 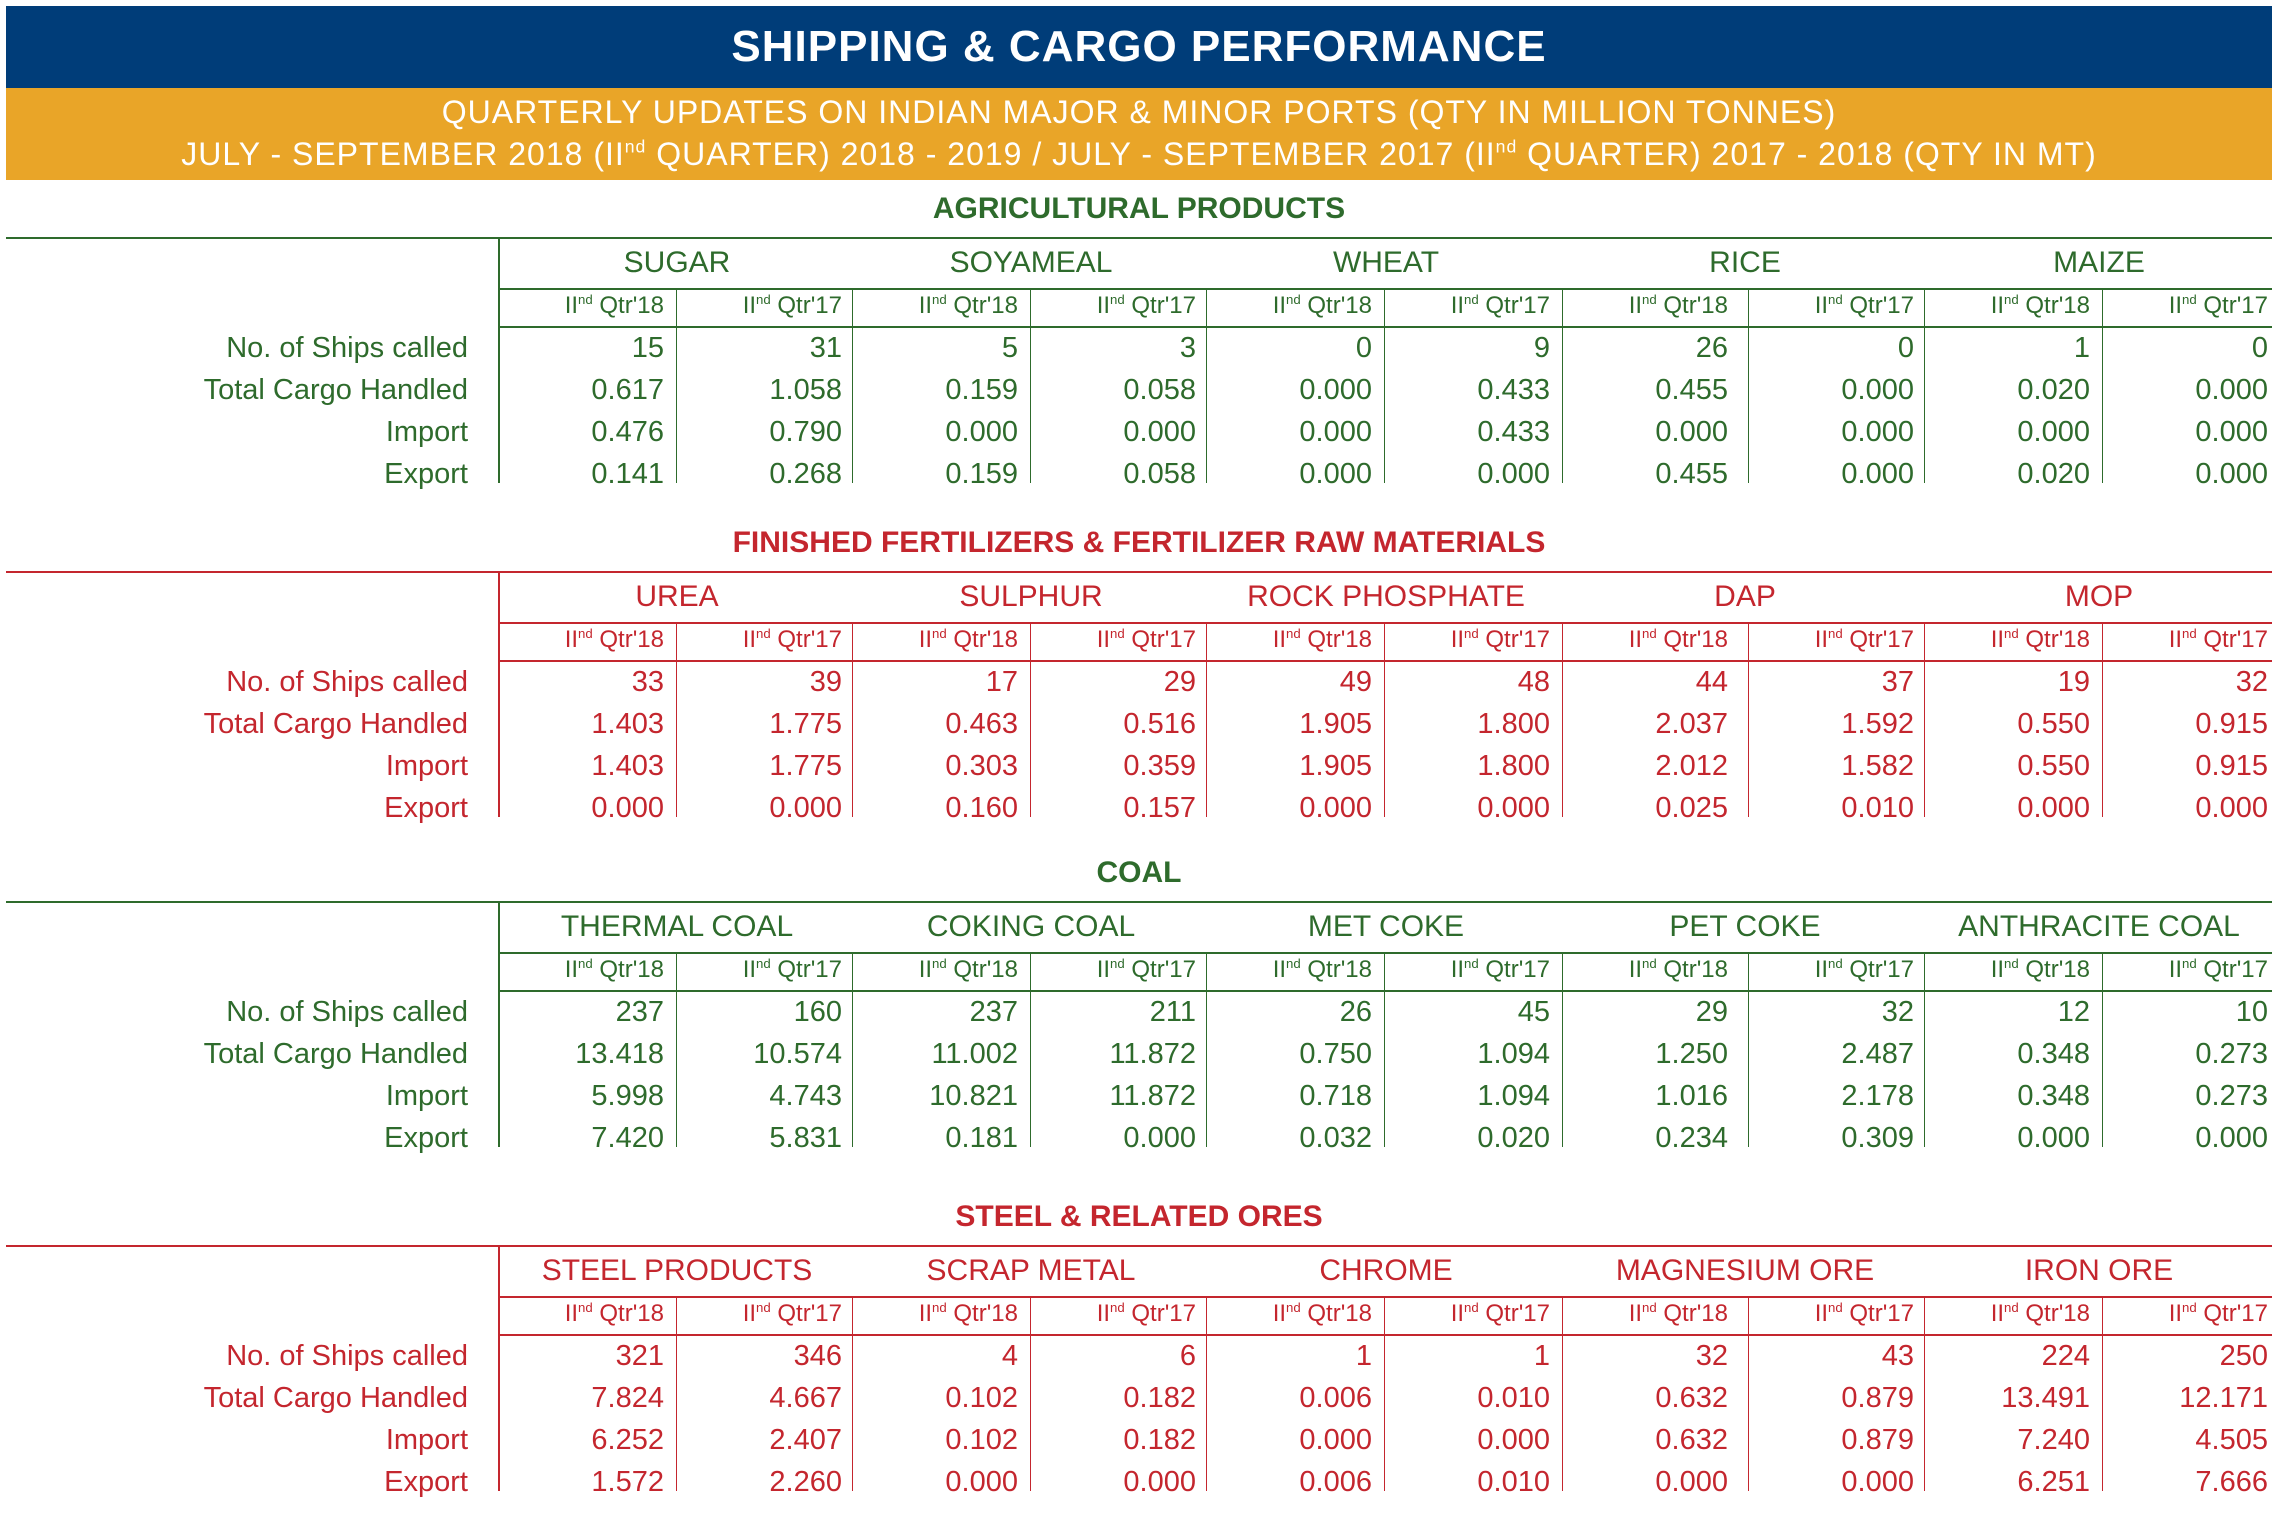 I want to click on category-header: MOP, so click(x=2099, y=596).